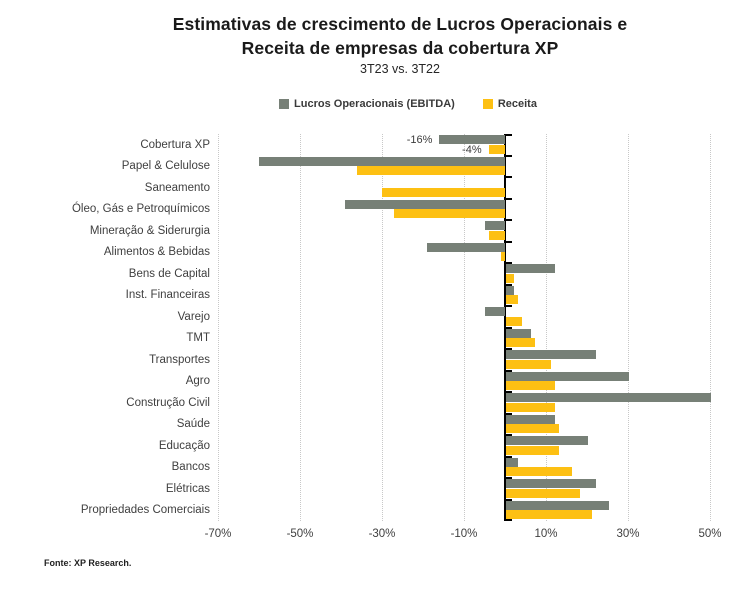 This screenshot has height=598, width=756. I want to click on legend-item-receita: Receita, so click(509, 104).